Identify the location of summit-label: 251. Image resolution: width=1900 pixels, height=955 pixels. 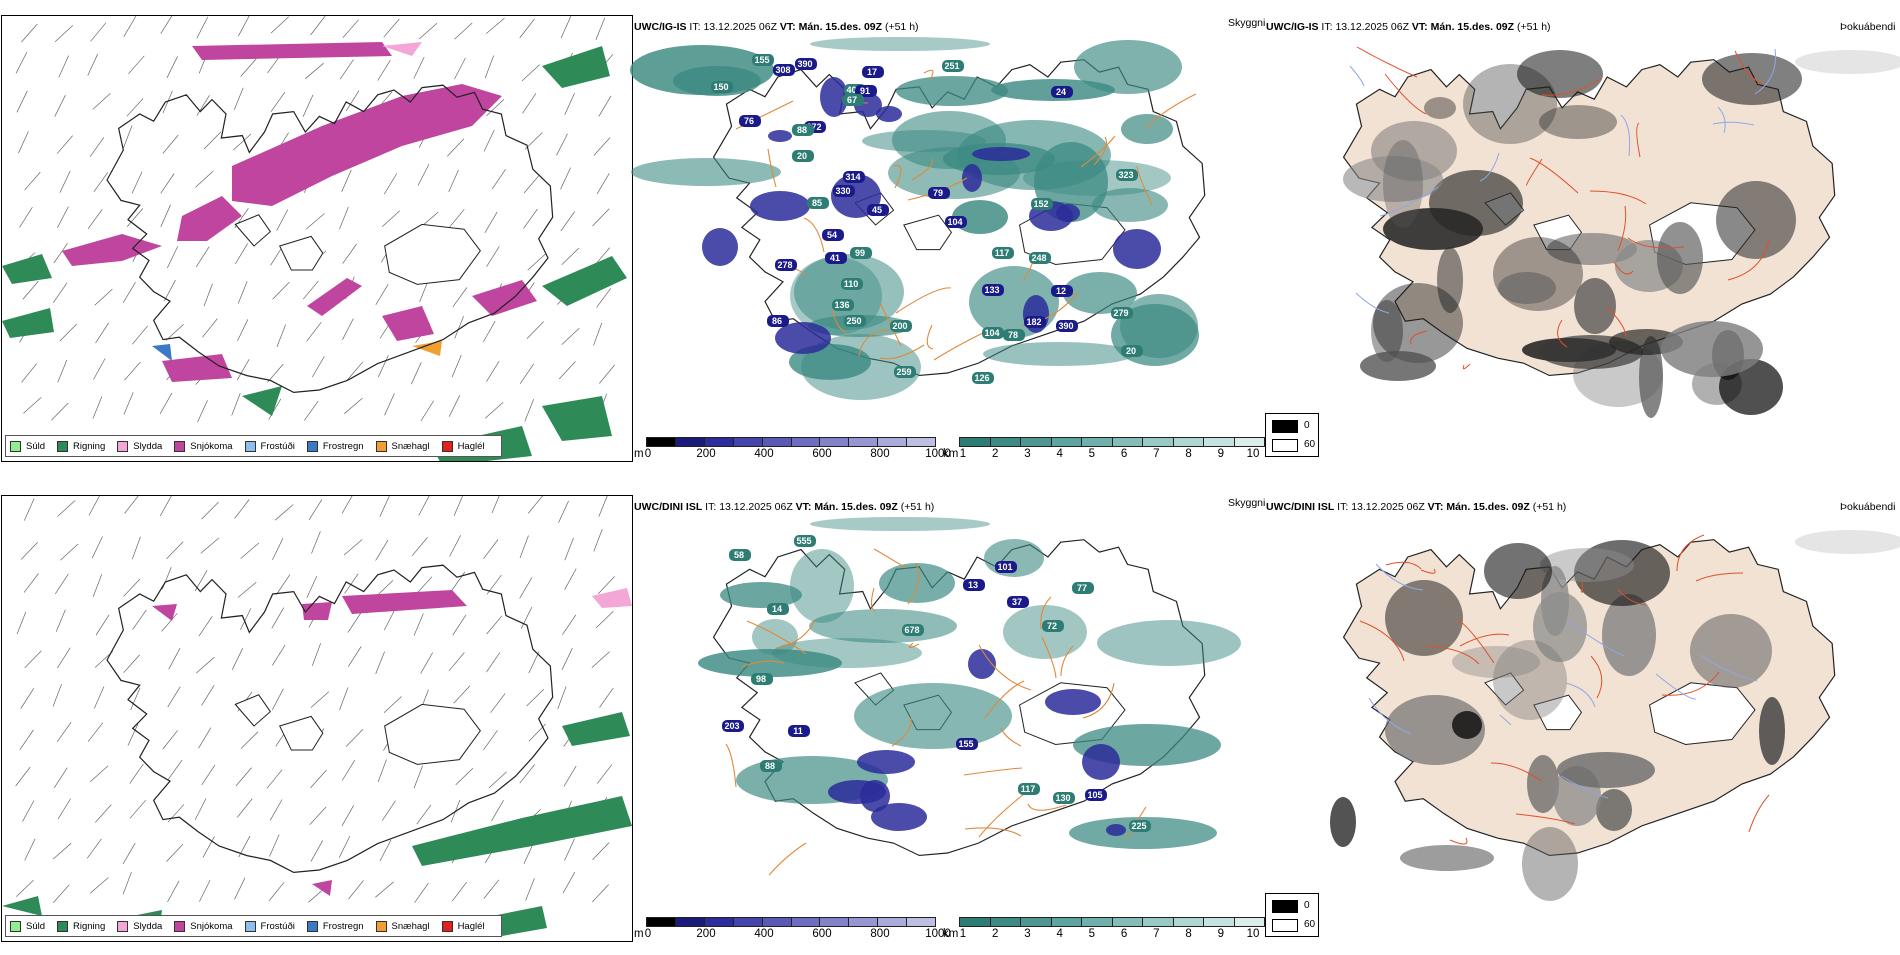
(951, 66).